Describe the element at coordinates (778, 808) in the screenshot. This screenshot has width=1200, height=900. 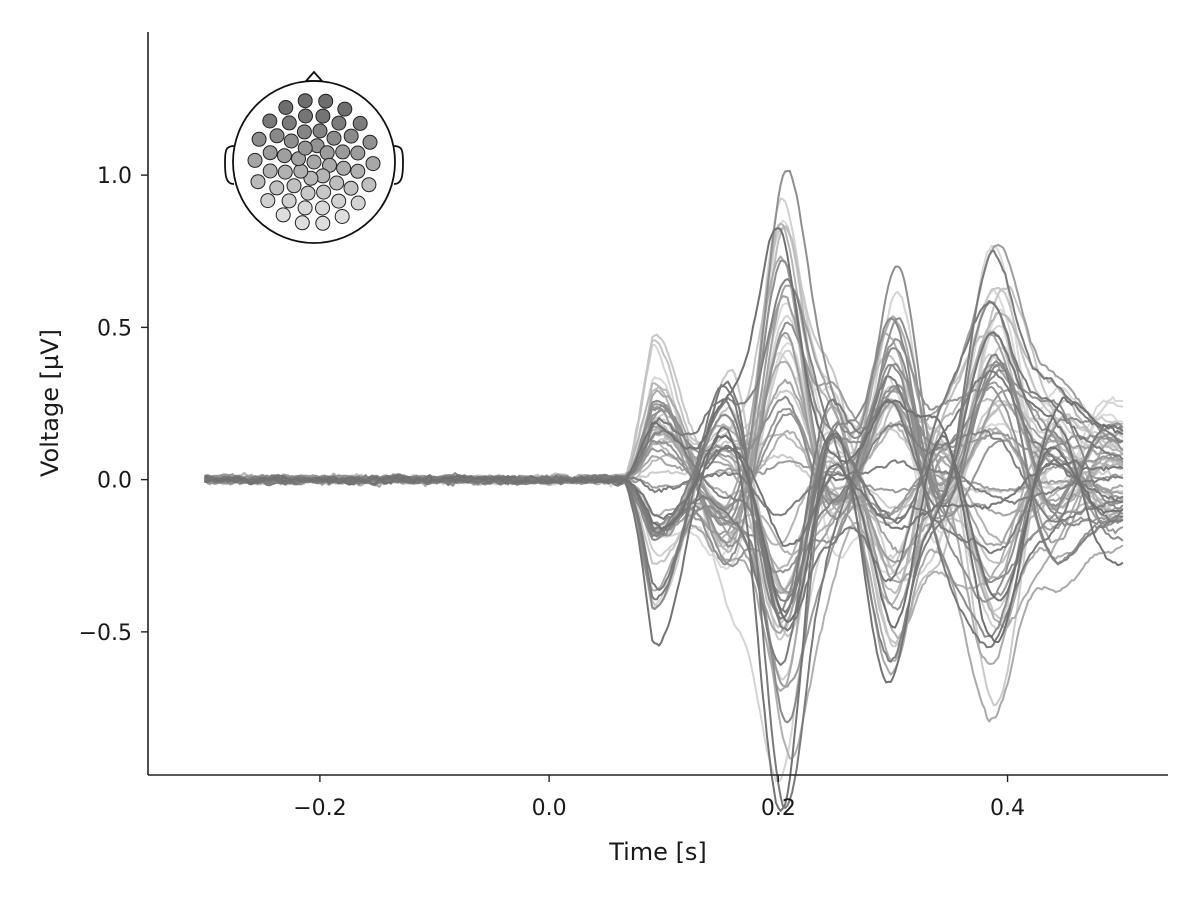
I see `x-tick-label: 0.2` at that location.